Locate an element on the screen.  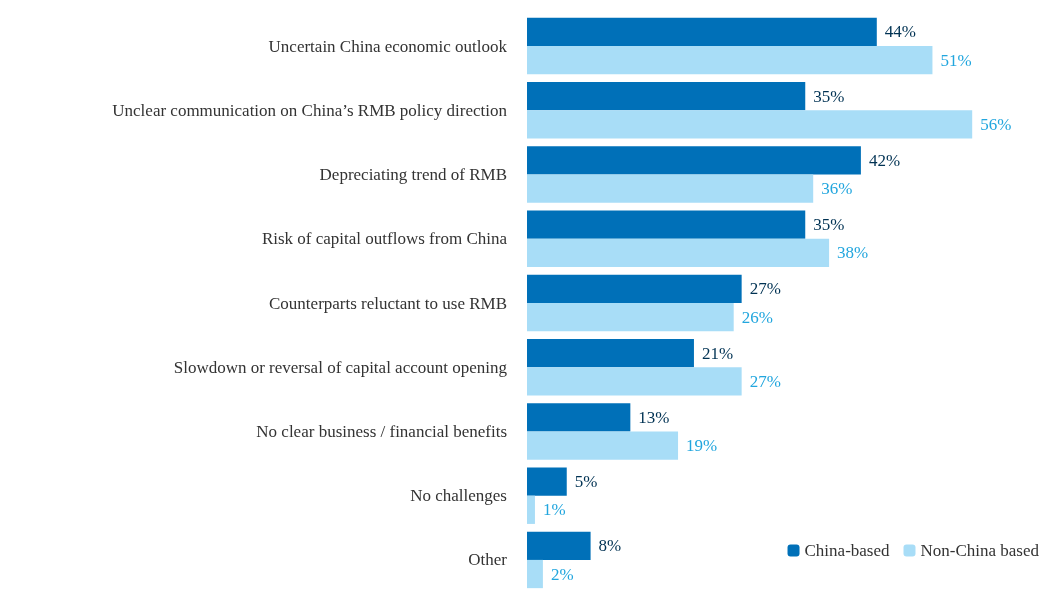
y-tick-label: Unclear communication on China’s RMB policy direction is located at coordinates (310, 110).